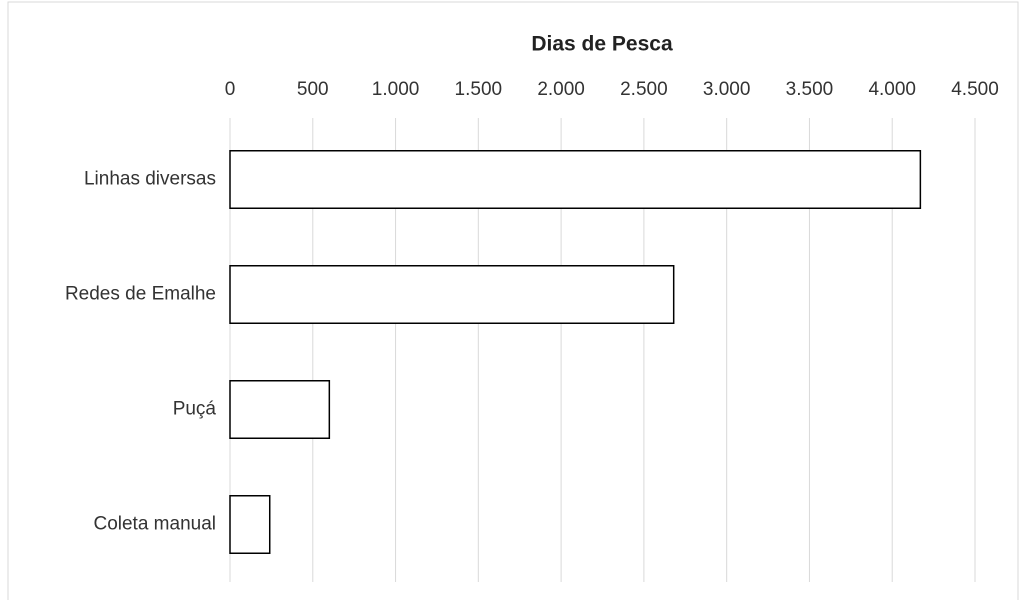  What do you see at coordinates (561, 89) in the screenshot?
I see `x-tick-label: 2.000` at bounding box center [561, 89].